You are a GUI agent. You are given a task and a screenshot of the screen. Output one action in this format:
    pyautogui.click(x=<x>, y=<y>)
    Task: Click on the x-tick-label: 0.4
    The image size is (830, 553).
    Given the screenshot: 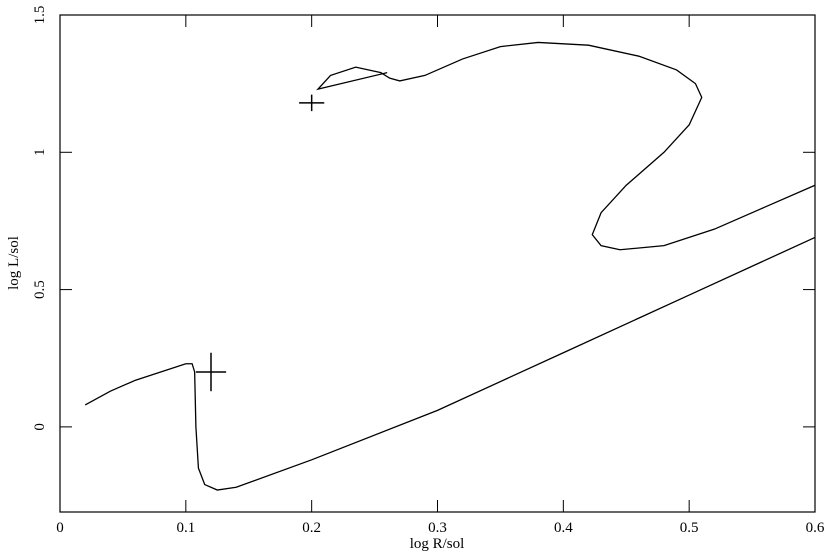 What is the action you would take?
    pyautogui.click(x=563, y=528)
    